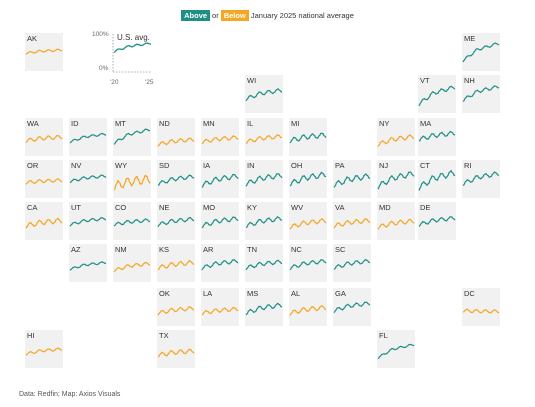 Image resolution: width=535 pixels, height=407 pixels. Describe the element at coordinates (132, 263) in the screenshot. I see `state-tile-nm: NM` at that location.